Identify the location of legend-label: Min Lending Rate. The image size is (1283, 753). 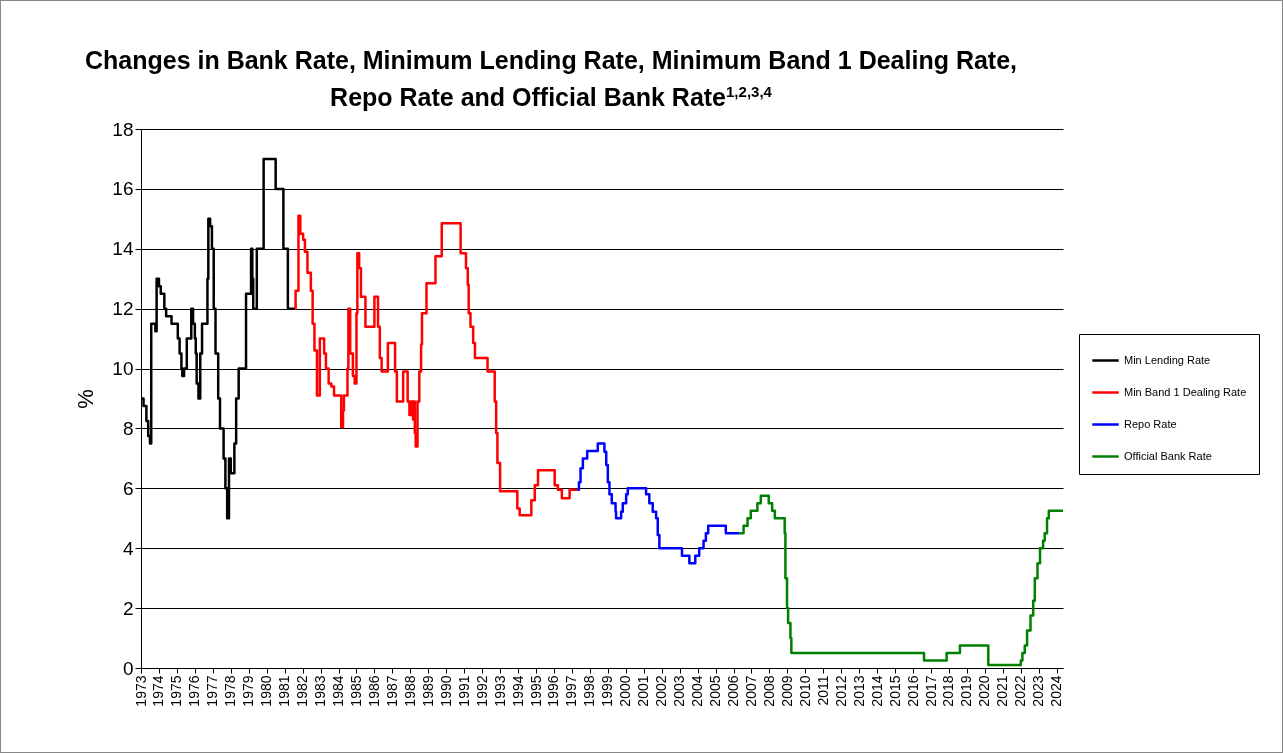
(1167, 359).